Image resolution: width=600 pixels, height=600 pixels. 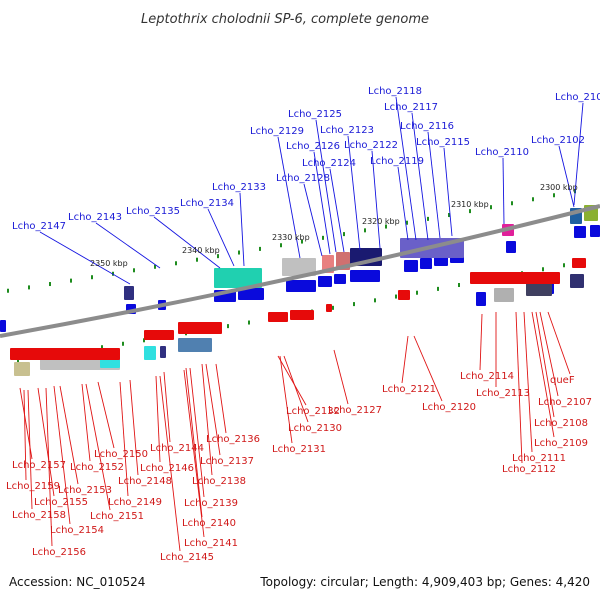 I want to click on gene-label-lcho-2151: Lcho_2151, so click(x=117, y=516).